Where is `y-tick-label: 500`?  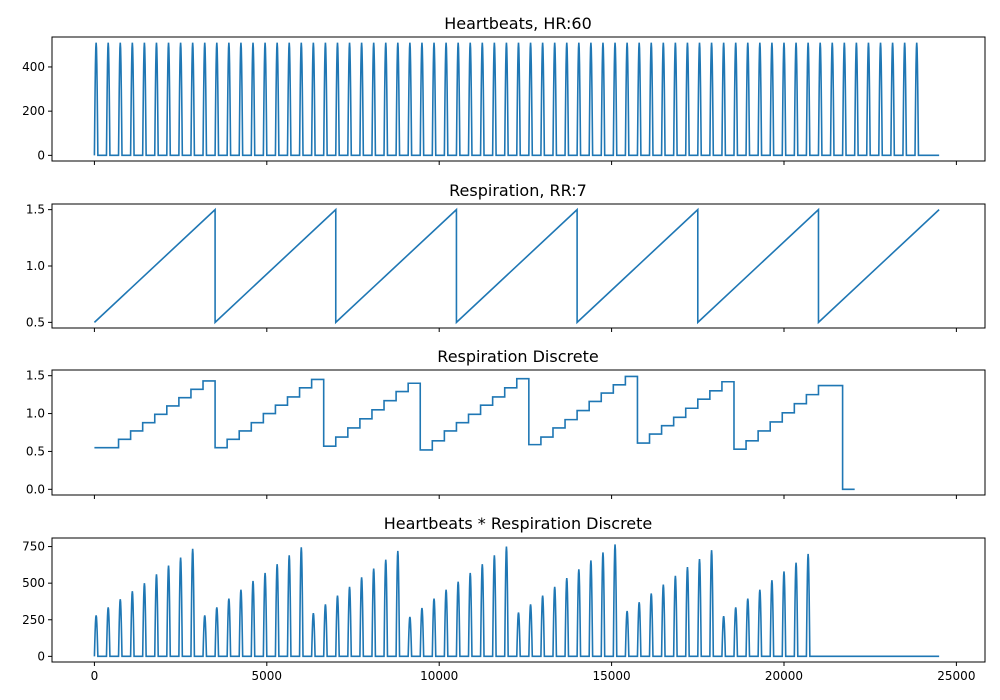
y-tick-label: 500 is located at coordinates (33, 583).